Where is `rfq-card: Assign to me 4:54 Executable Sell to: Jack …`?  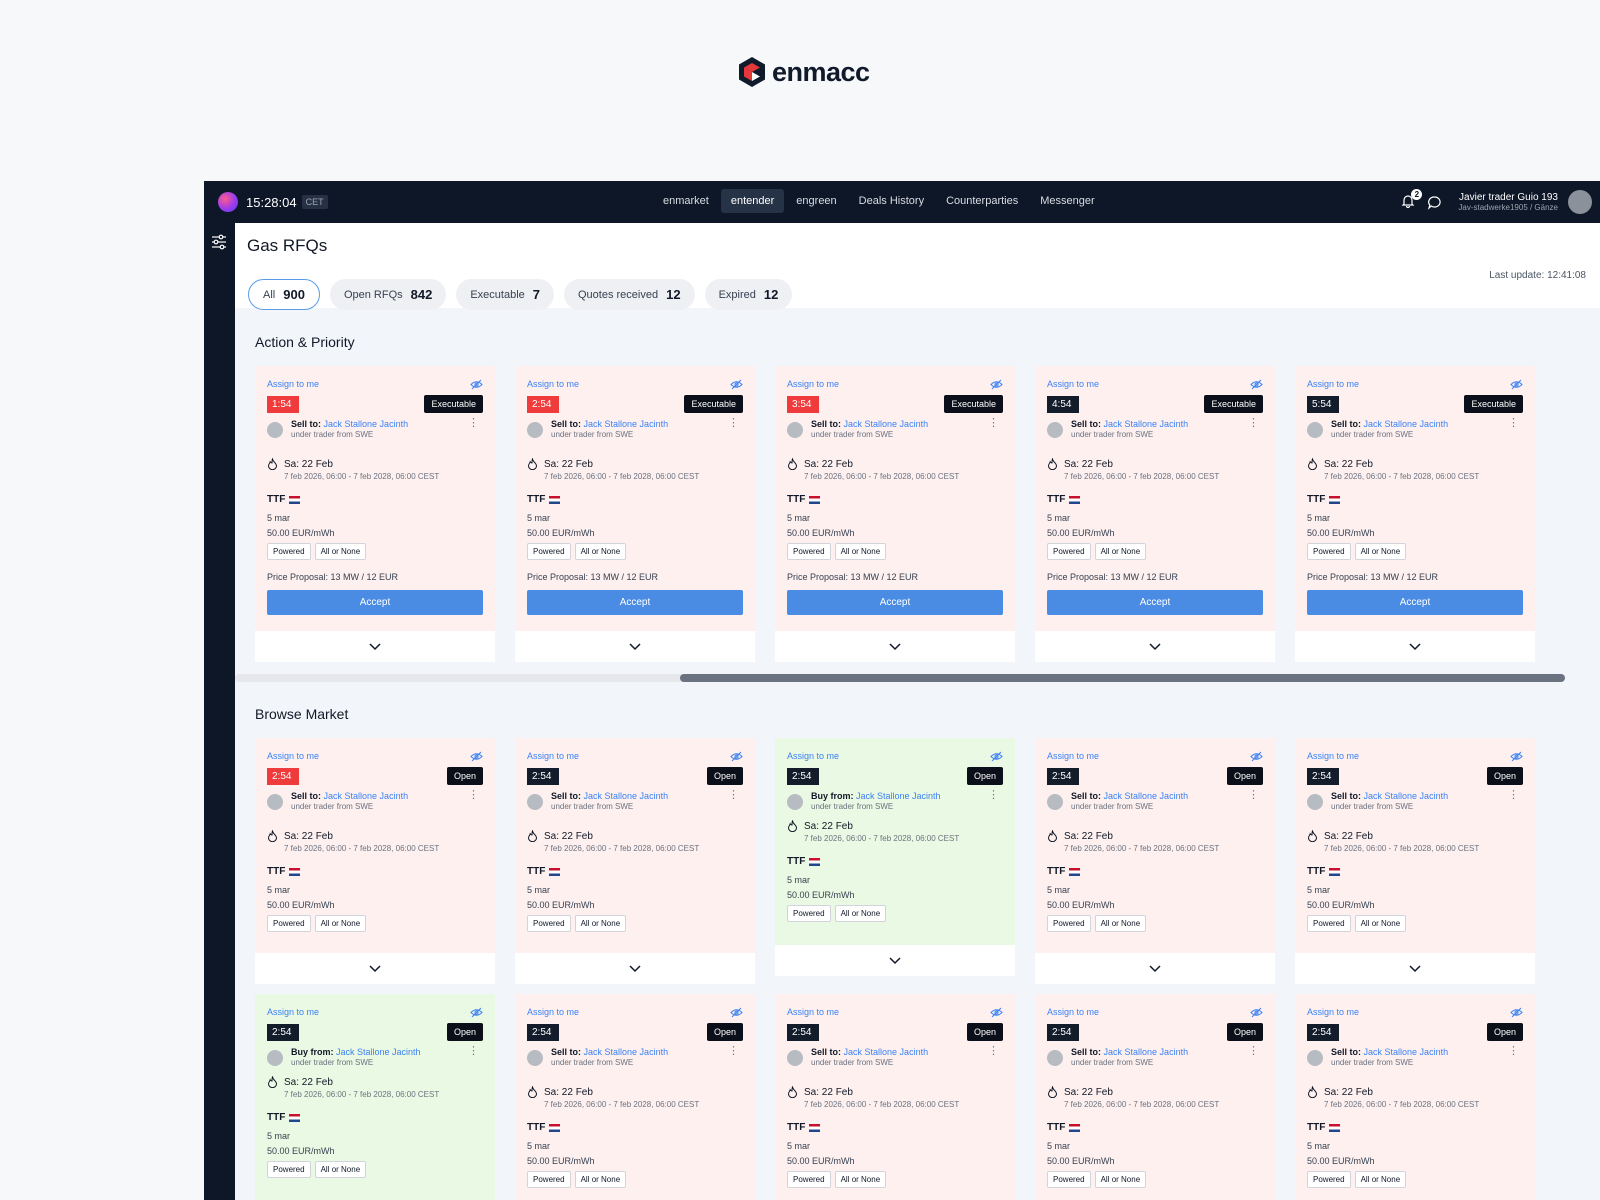 rfq-card: Assign to me 4:54 Executable Sell to: Jack … is located at coordinates (1155, 514).